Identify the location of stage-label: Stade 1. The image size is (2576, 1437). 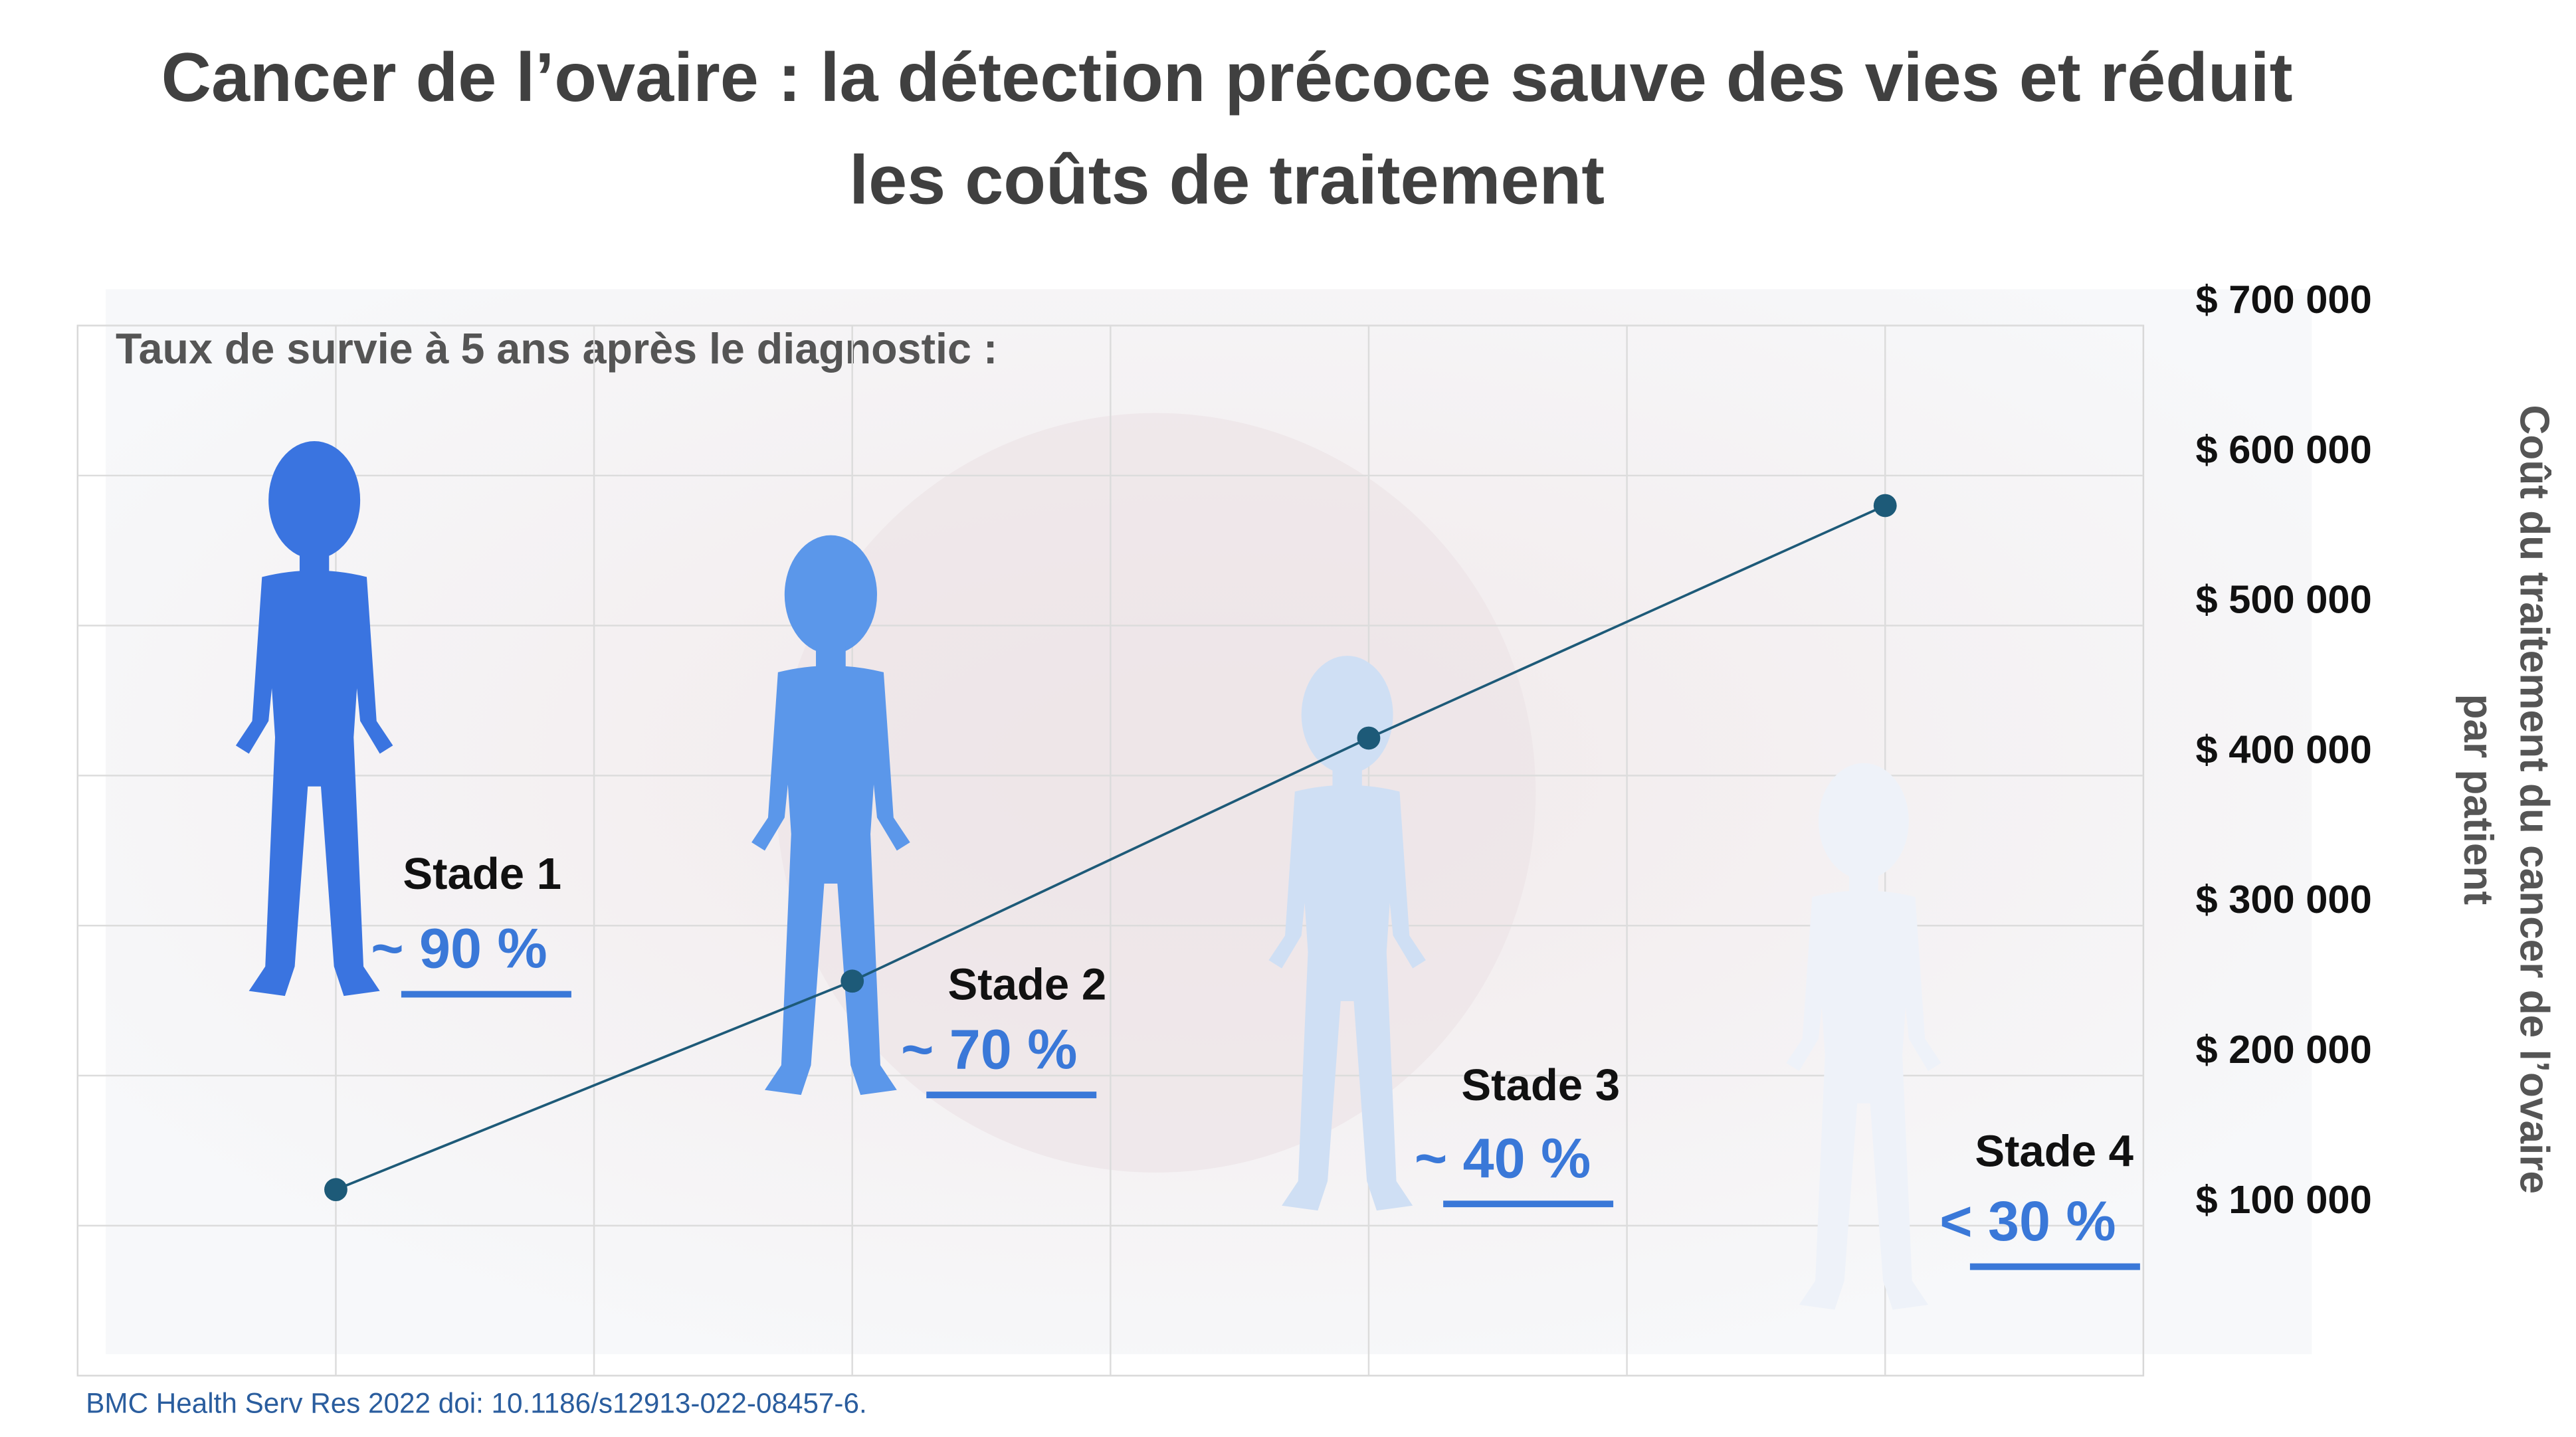
(482, 874).